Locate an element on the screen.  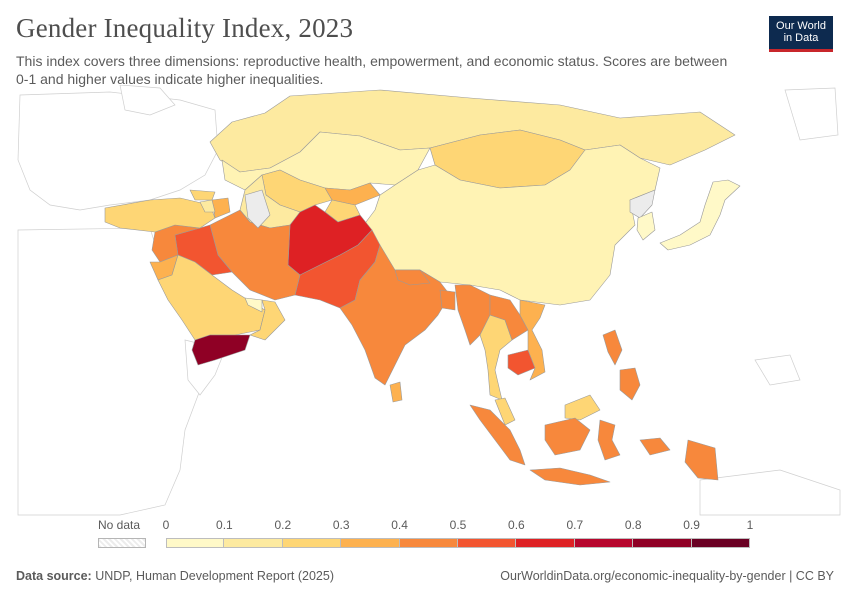
country-azerbaijan is located at coordinates (221, 208).